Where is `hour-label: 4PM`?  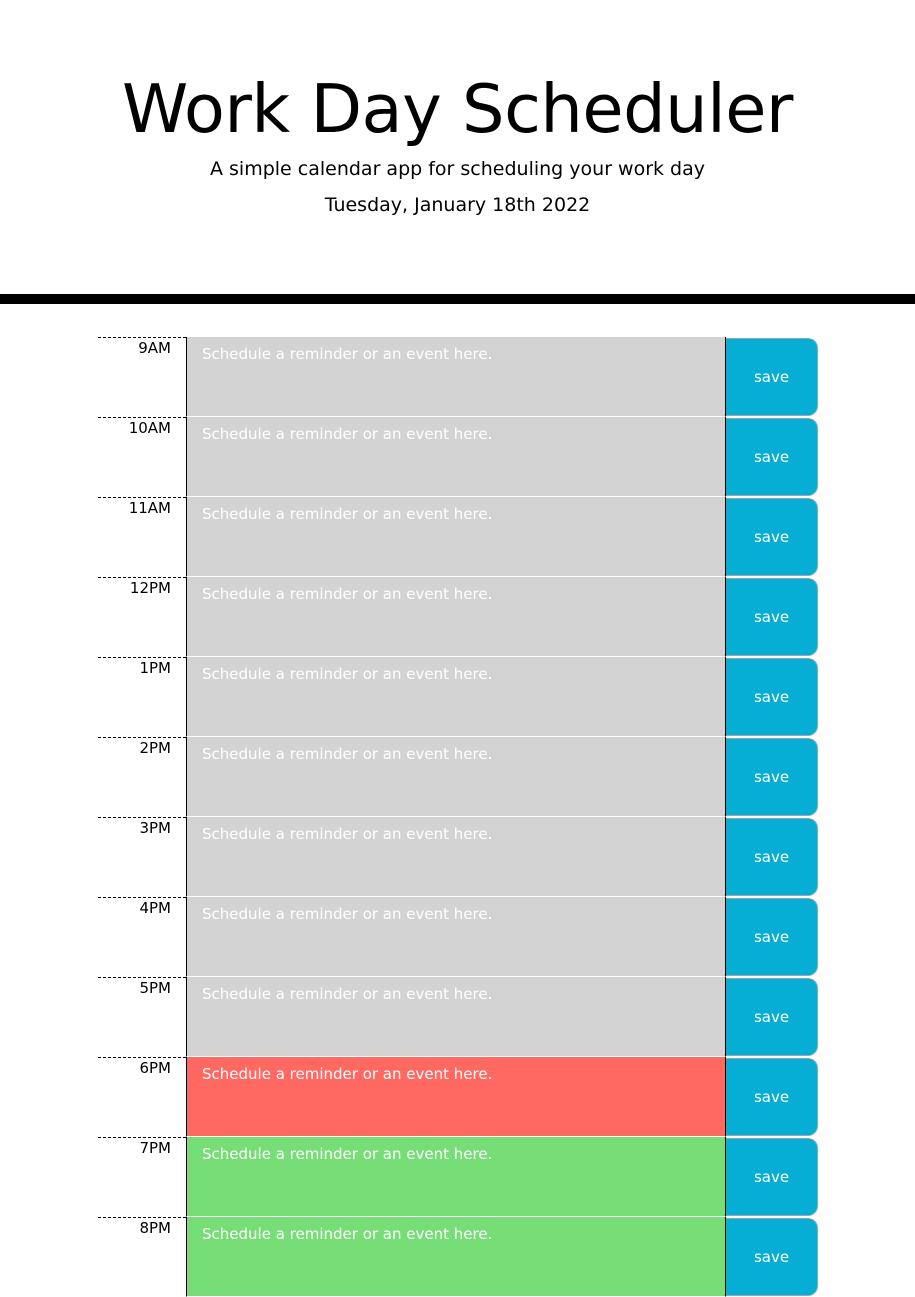
hour-label: 4PM is located at coordinates (142, 937).